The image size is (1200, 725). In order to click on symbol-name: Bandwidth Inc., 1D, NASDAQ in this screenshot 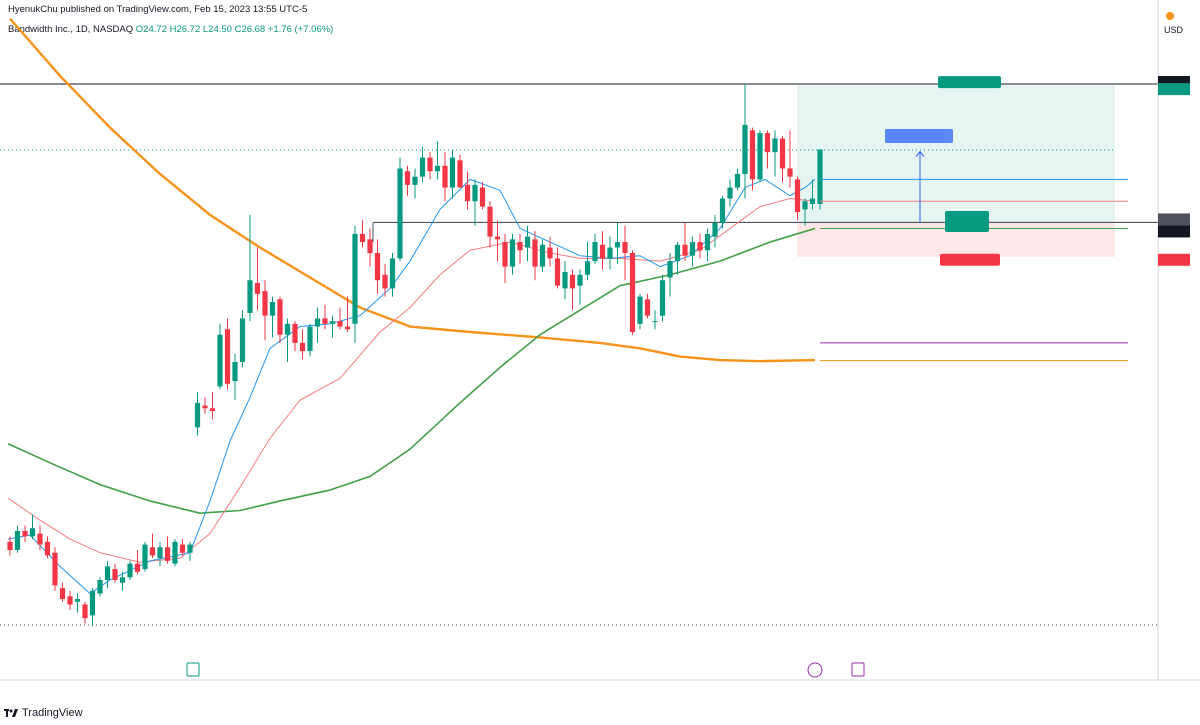, I will do `click(71, 29)`.